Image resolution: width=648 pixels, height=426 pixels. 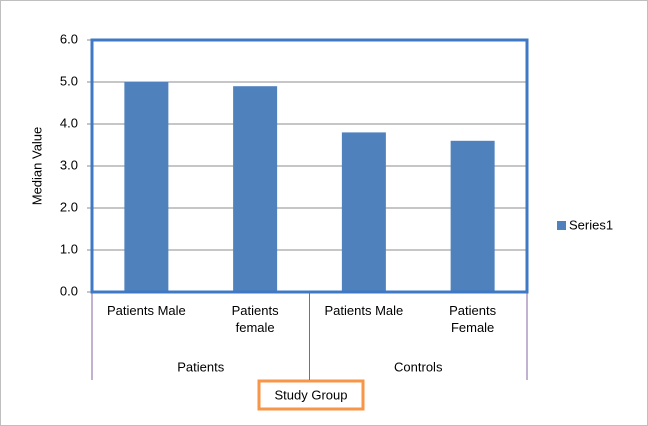 I want to click on x-tick-label: Patients female, so click(x=255, y=319).